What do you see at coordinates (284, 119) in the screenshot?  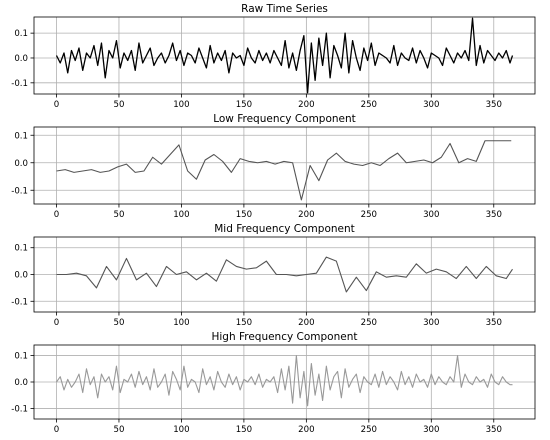 I see `subplot-title: Low Frequency Component` at bounding box center [284, 119].